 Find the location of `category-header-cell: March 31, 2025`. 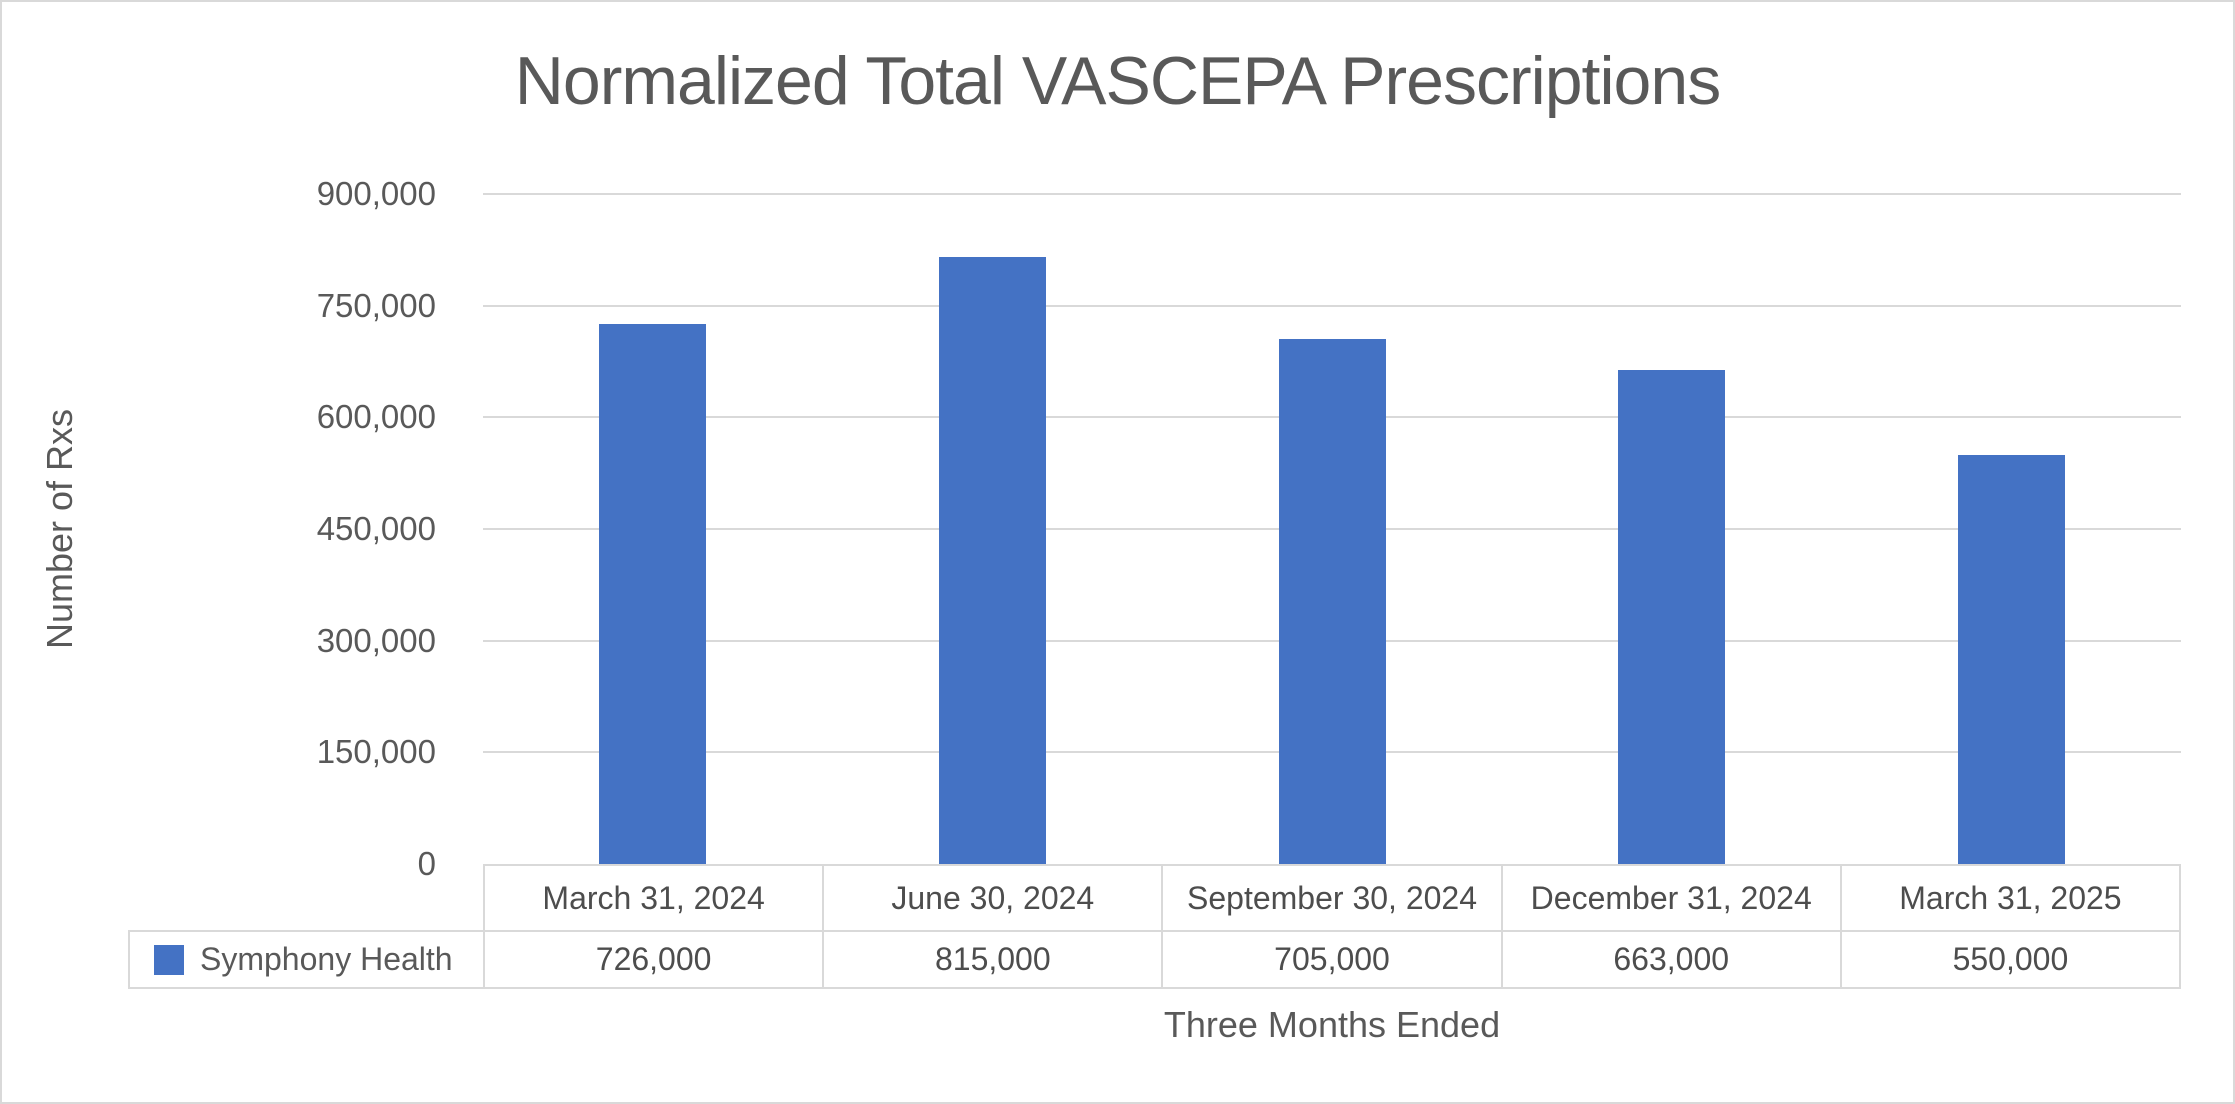

category-header-cell: March 31, 2025 is located at coordinates (2009, 898).